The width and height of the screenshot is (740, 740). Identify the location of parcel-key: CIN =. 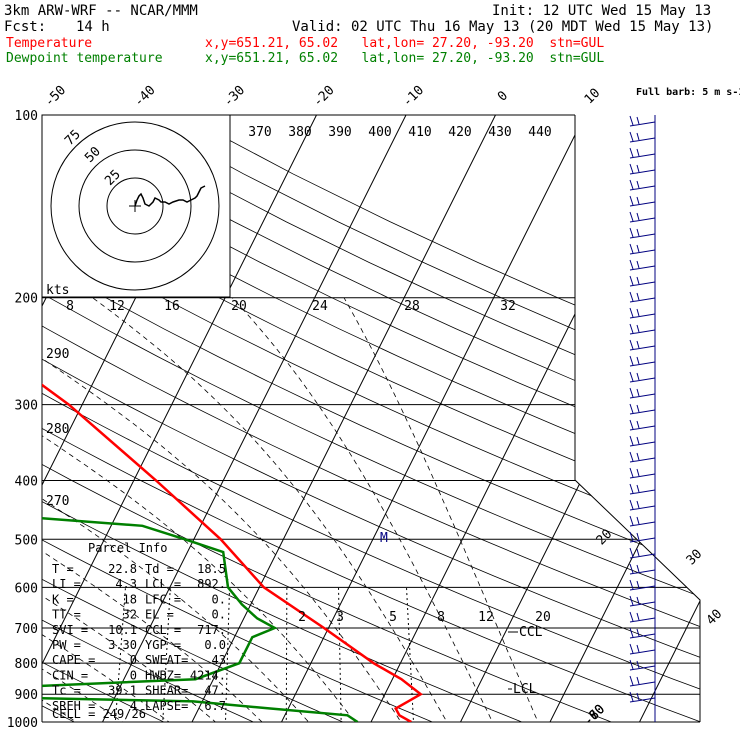
(70, 675).